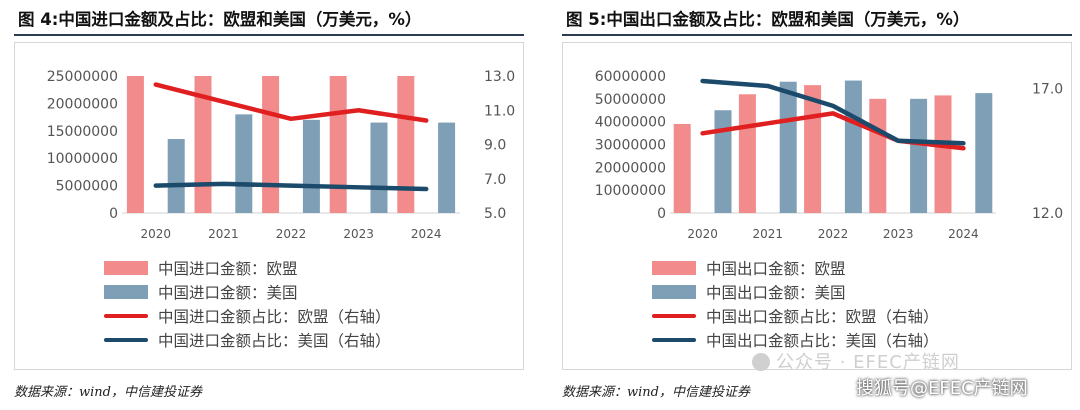 The width and height of the screenshot is (1080, 410). I want to click on y2-tick-label: 12.0, so click(1047, 214).